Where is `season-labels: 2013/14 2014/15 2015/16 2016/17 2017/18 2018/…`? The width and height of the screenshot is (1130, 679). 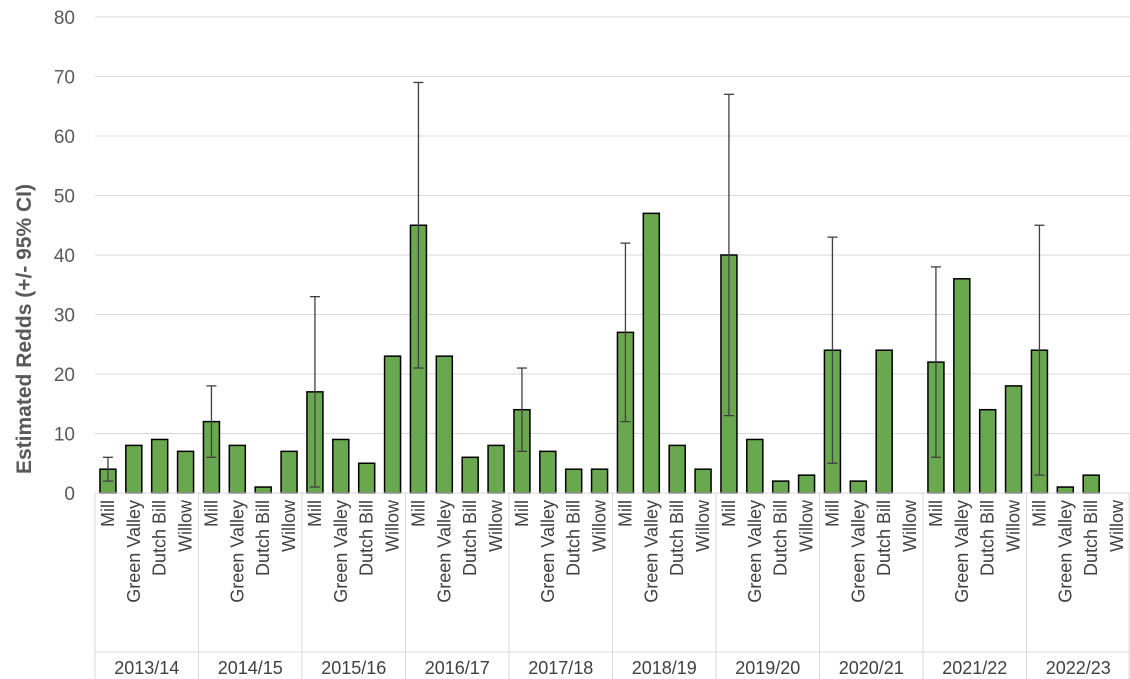
season-labels: 2013/14 2014/15 2015/16 2016/17 2017/18 2018/… is located at coordinates (612, 668).